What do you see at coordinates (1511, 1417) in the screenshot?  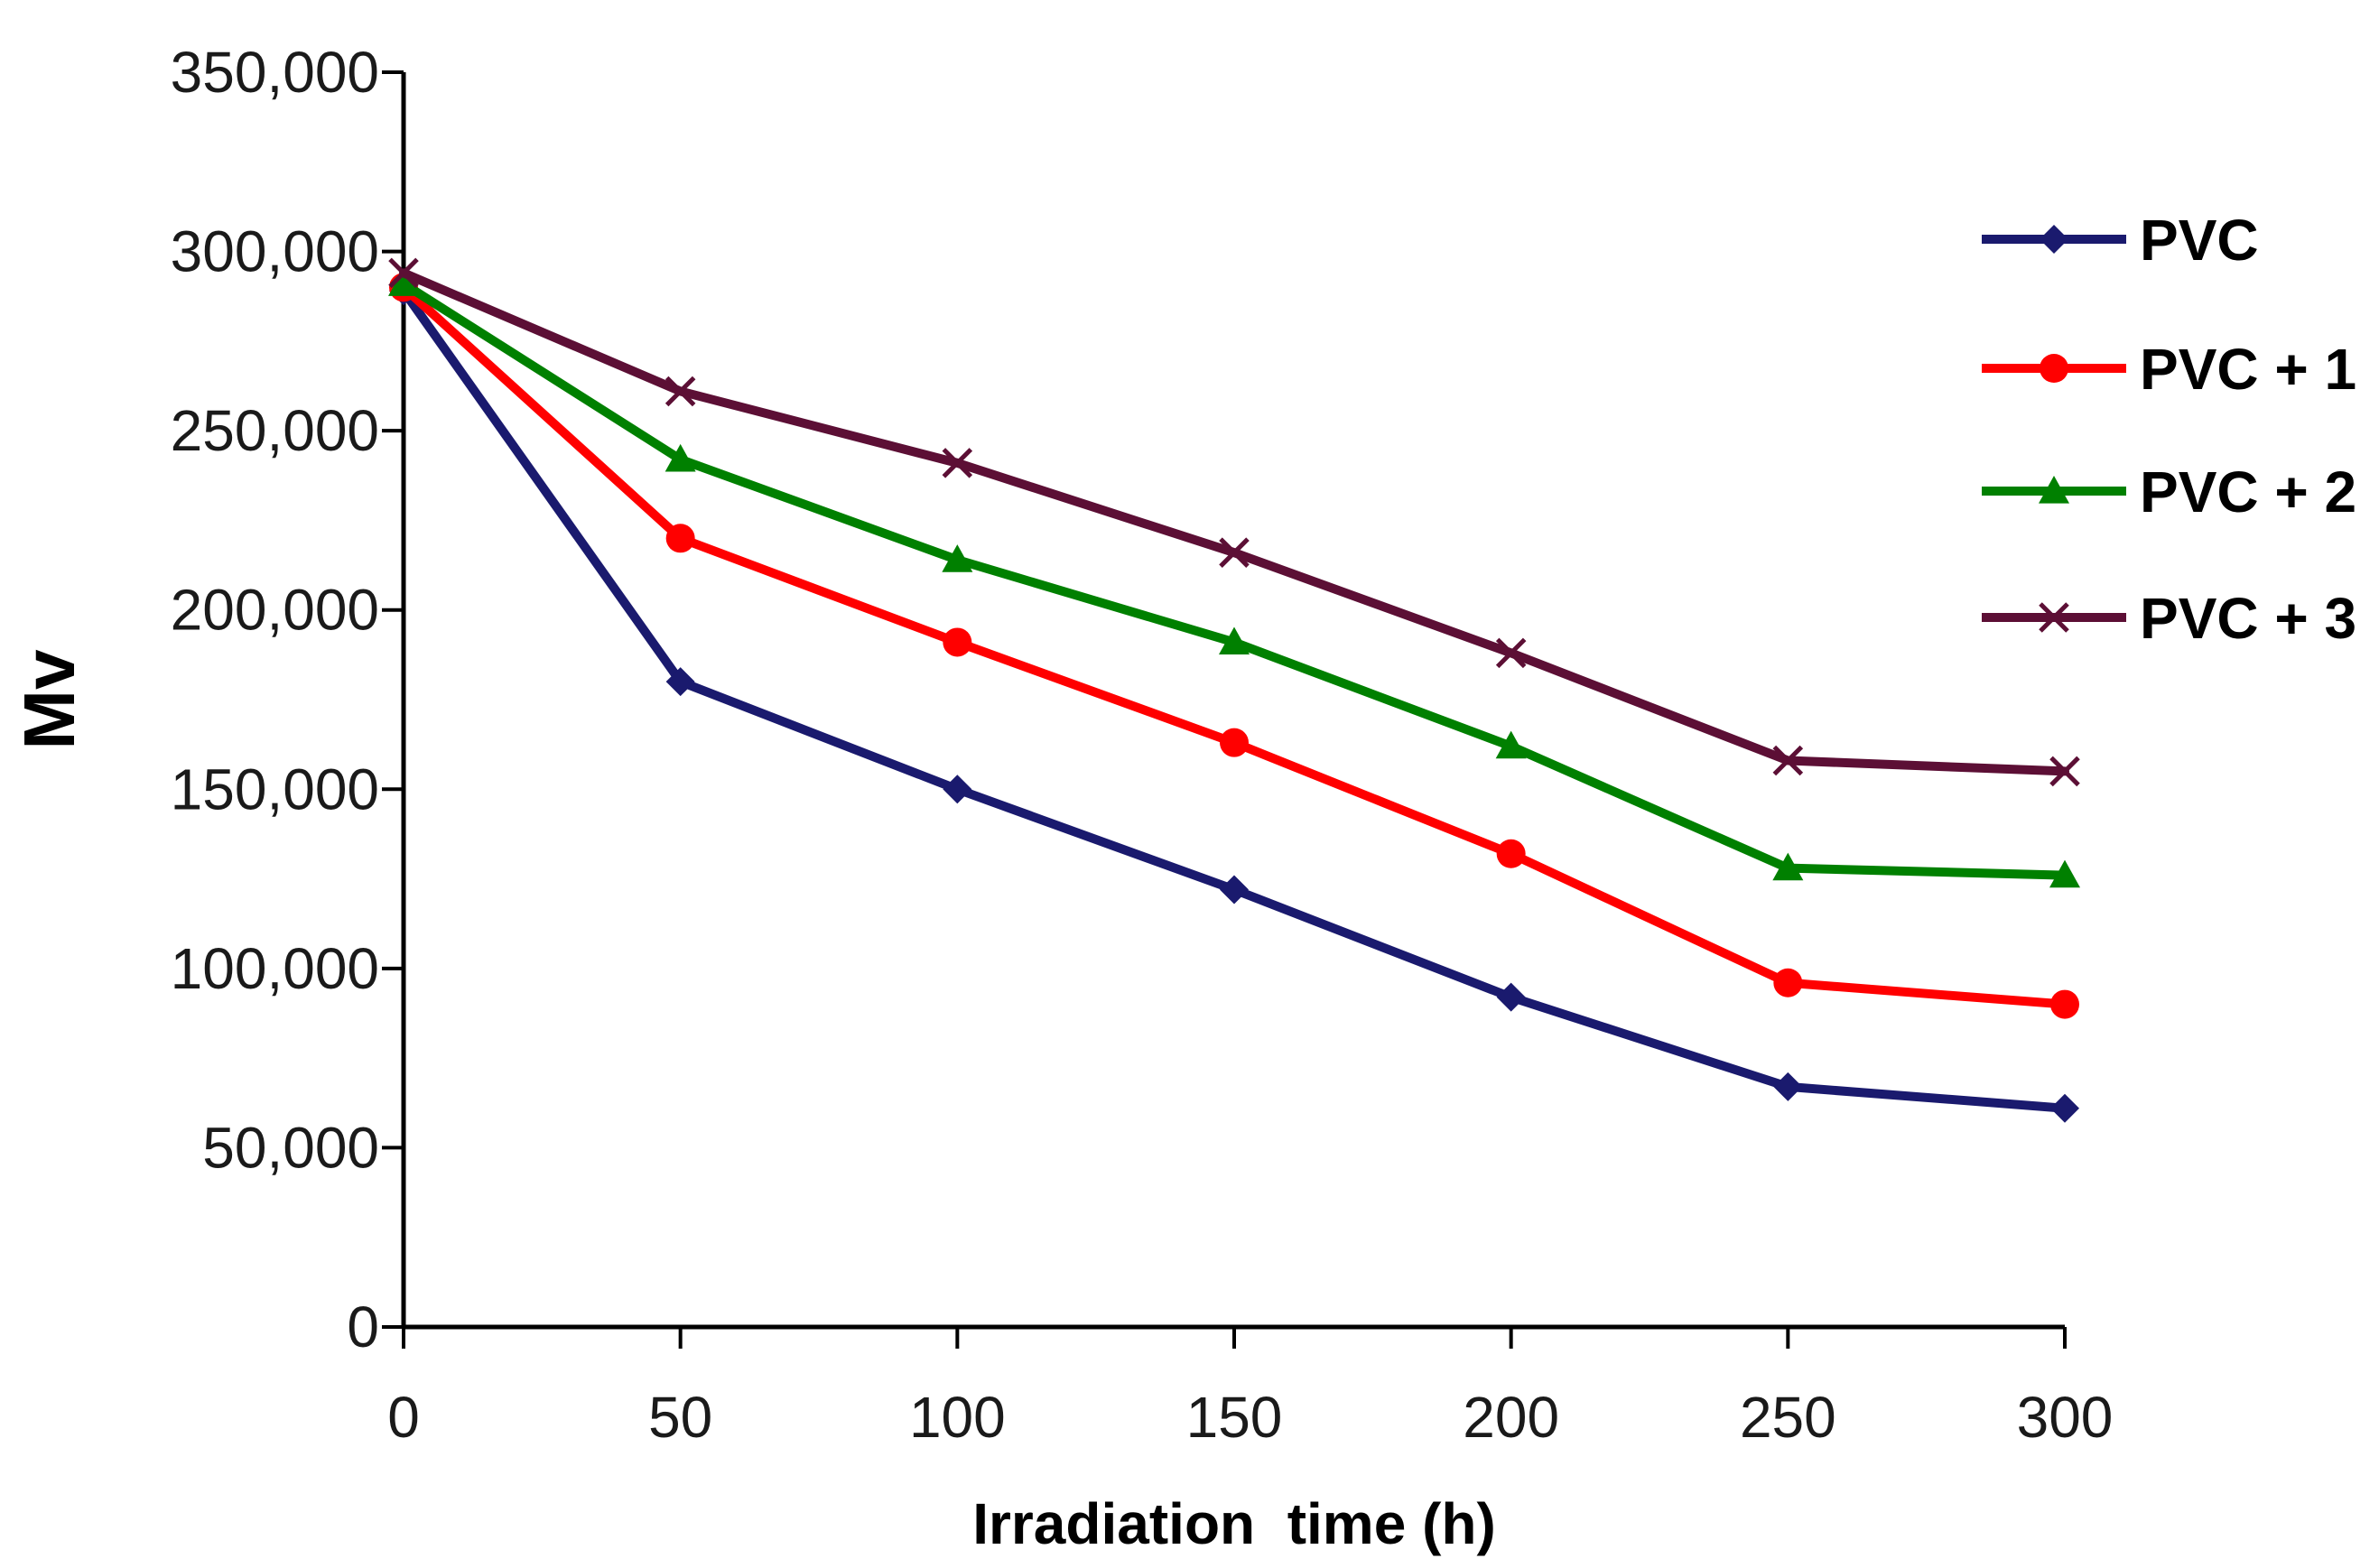 I see `x-tick-label: 200` at bounding box center [1511, 1417].